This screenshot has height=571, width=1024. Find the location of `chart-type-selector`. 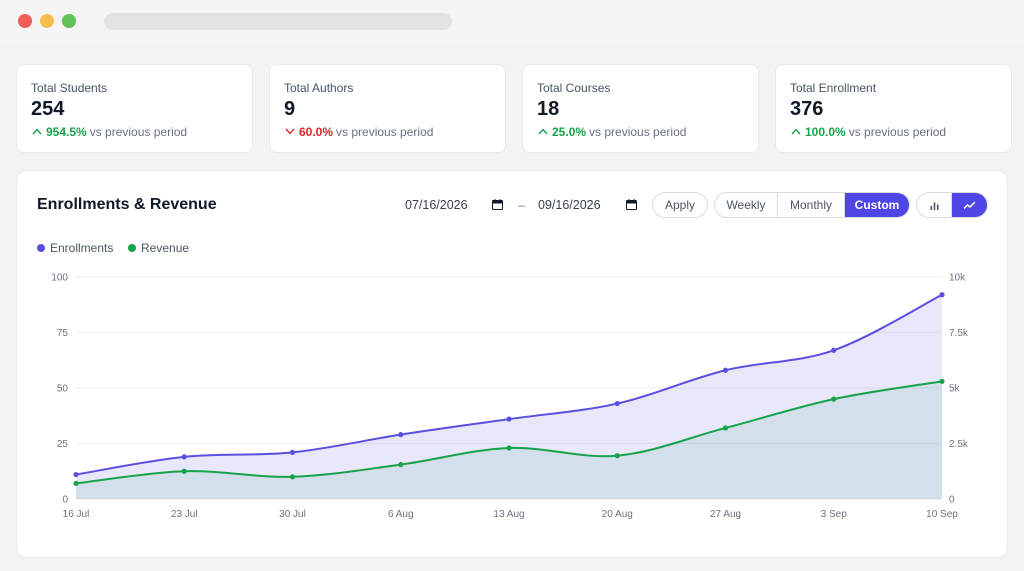

chart-type-selector is located at coordinates (952, 205).